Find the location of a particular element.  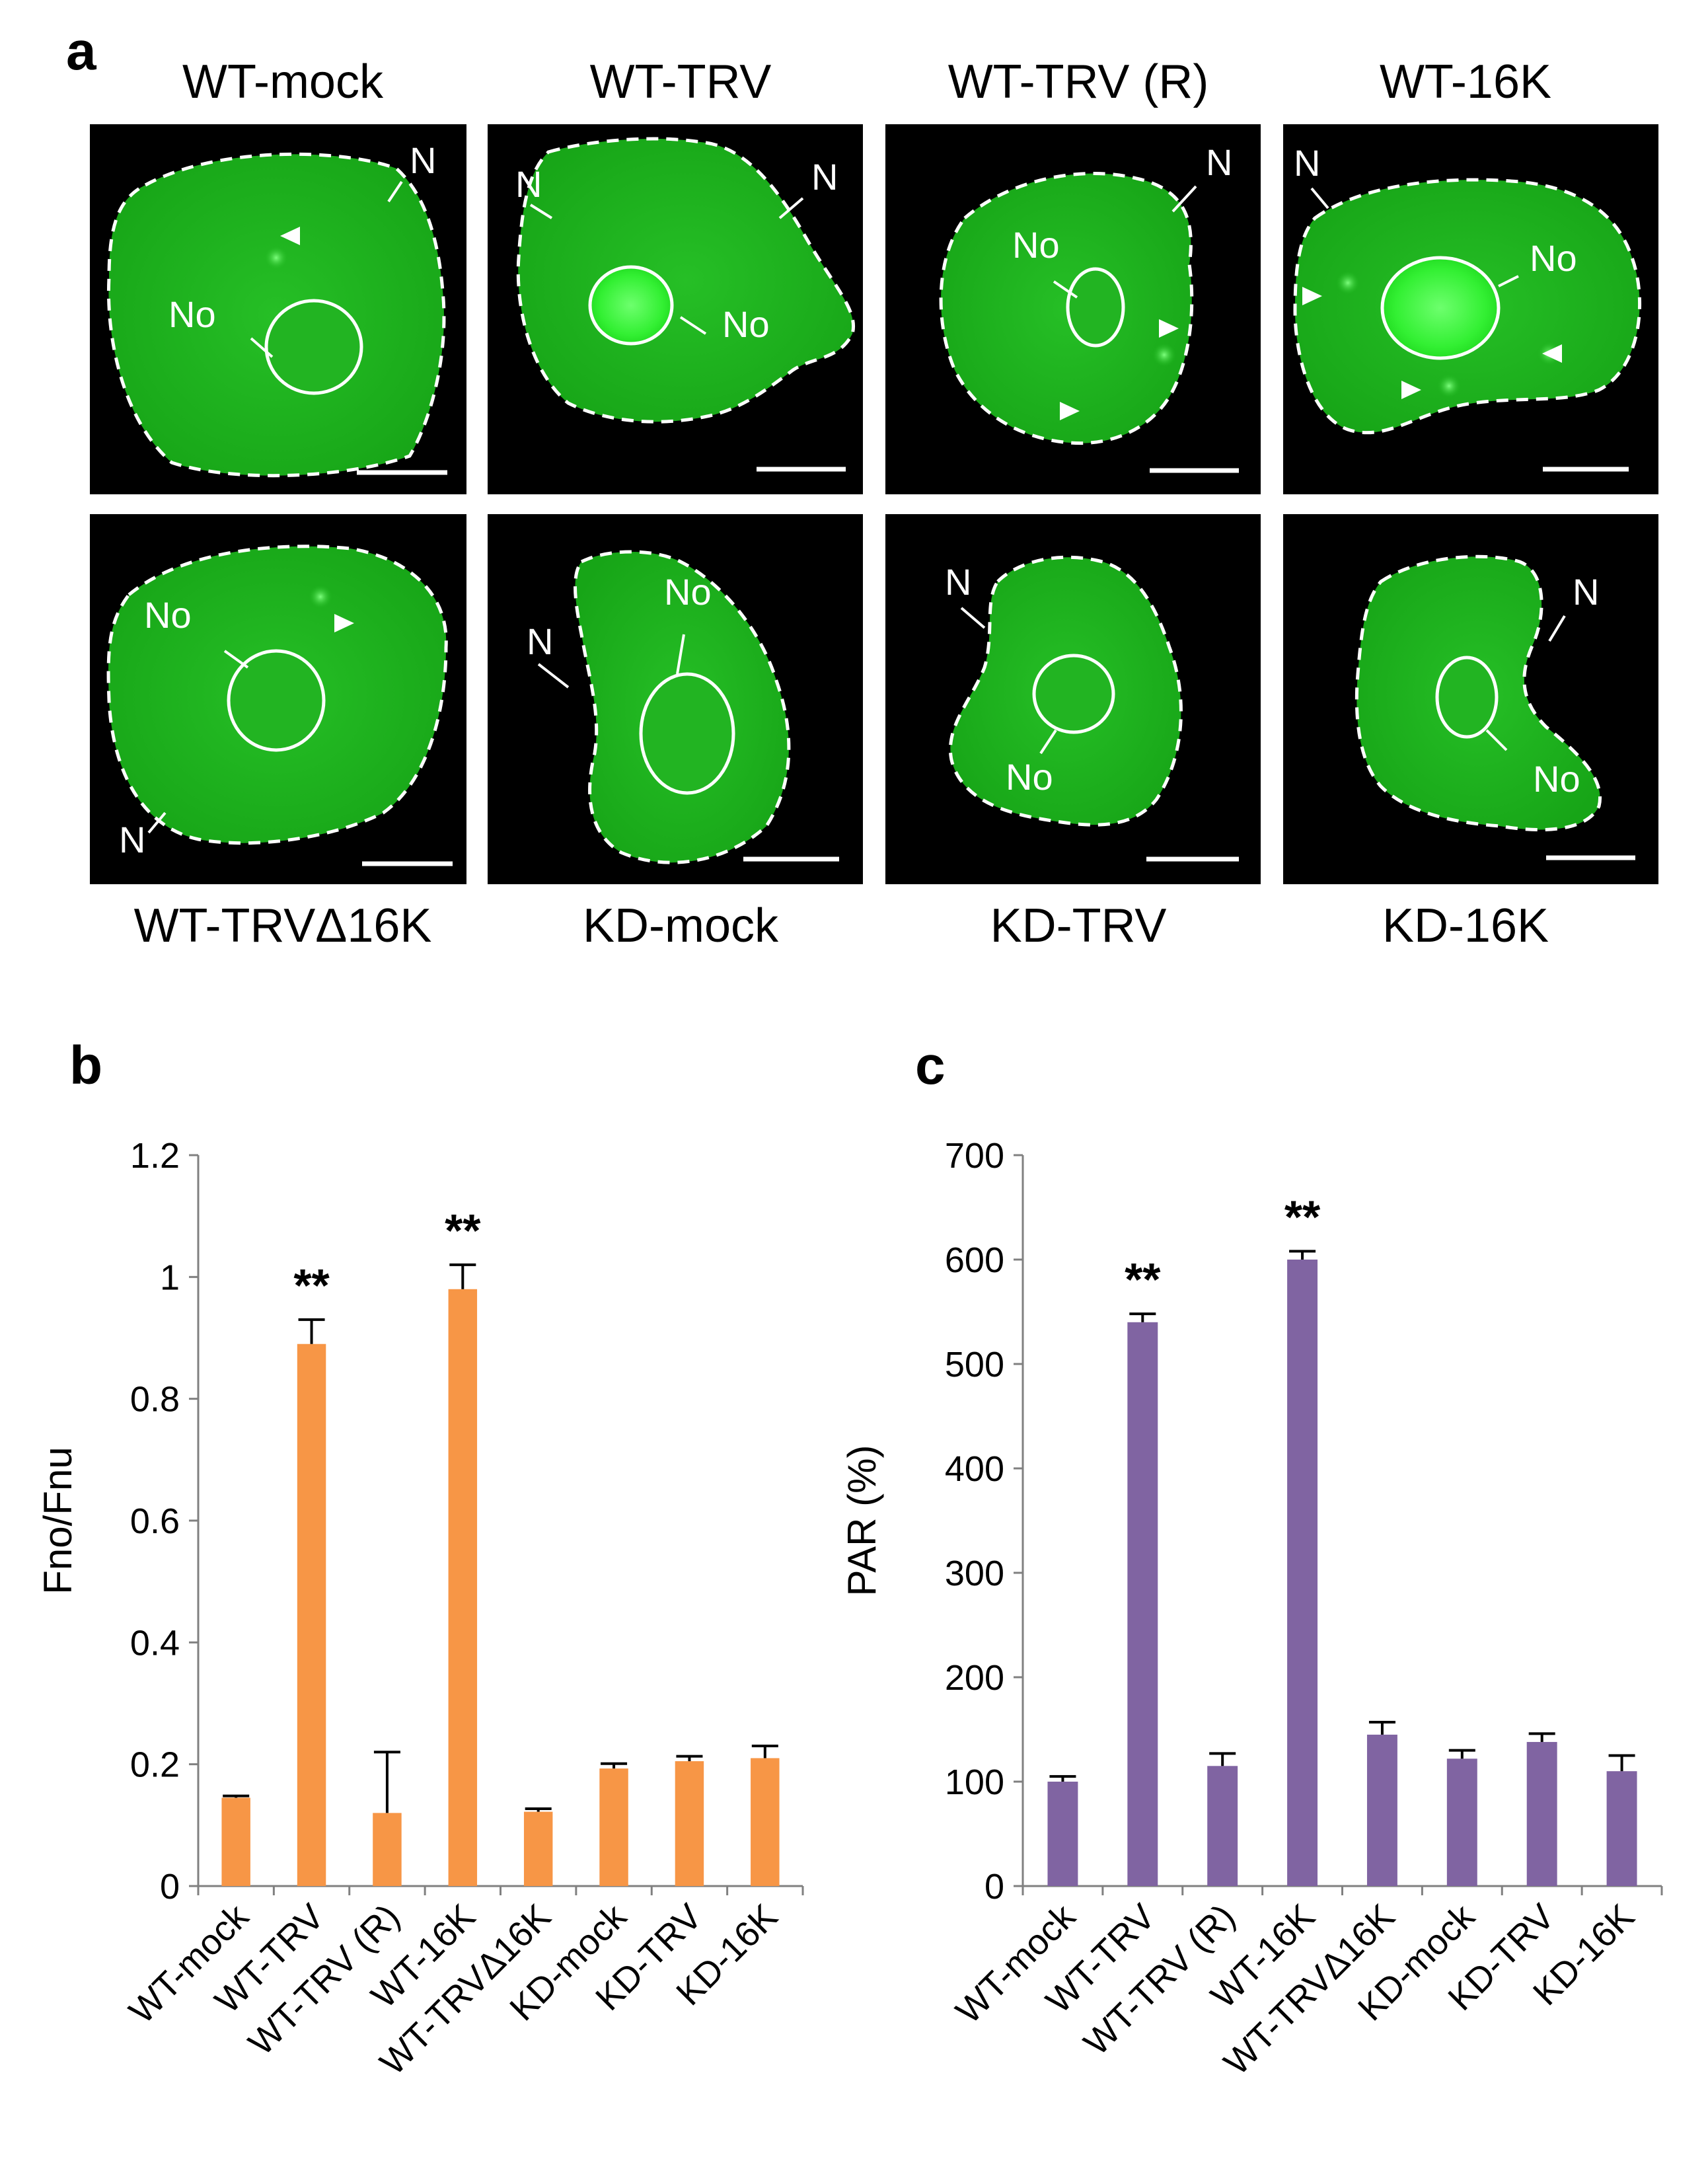

micrograph-title: WT-TRV (R) is located at coordinates (1078, 82).